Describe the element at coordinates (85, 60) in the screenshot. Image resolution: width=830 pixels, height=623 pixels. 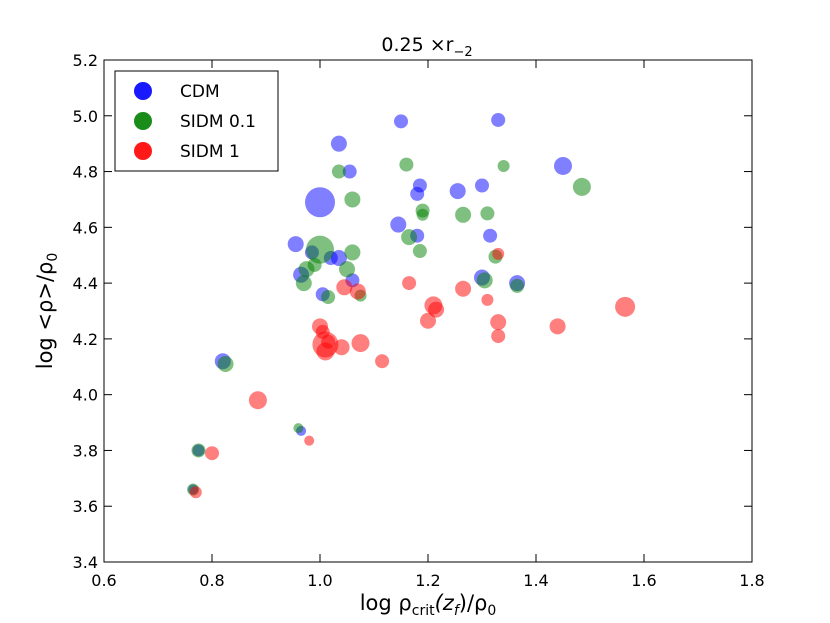
I see `y-tick-label: 5.2` at that location.